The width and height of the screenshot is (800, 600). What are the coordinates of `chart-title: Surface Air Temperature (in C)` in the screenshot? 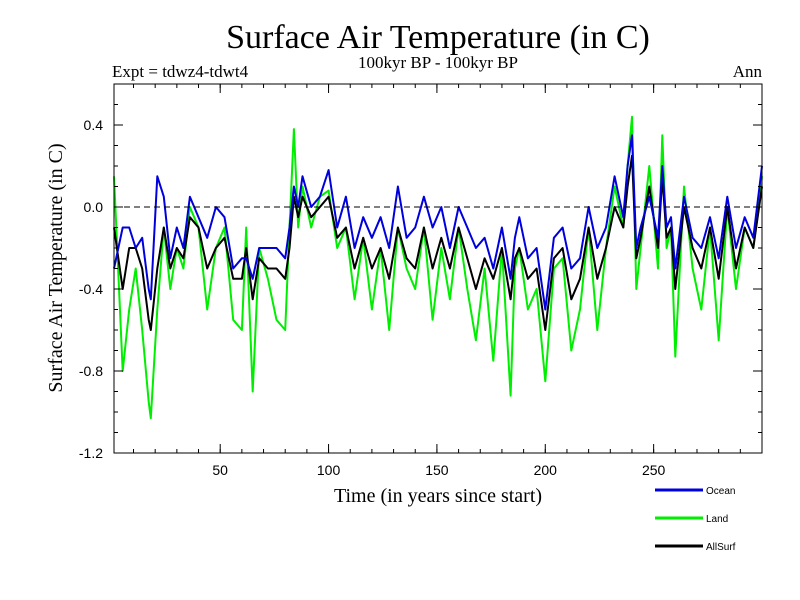 It's located at (438, 37).